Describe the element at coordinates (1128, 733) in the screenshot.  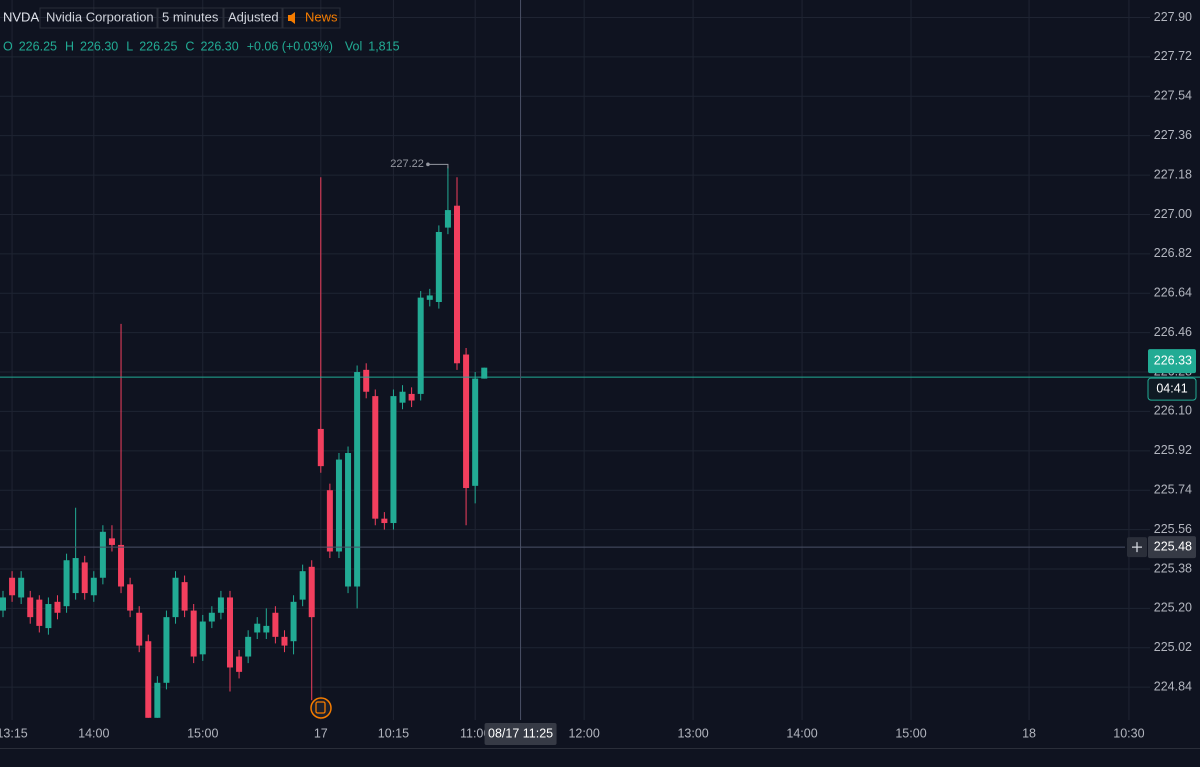
I see `x-tick-label: 10:30` at that location.